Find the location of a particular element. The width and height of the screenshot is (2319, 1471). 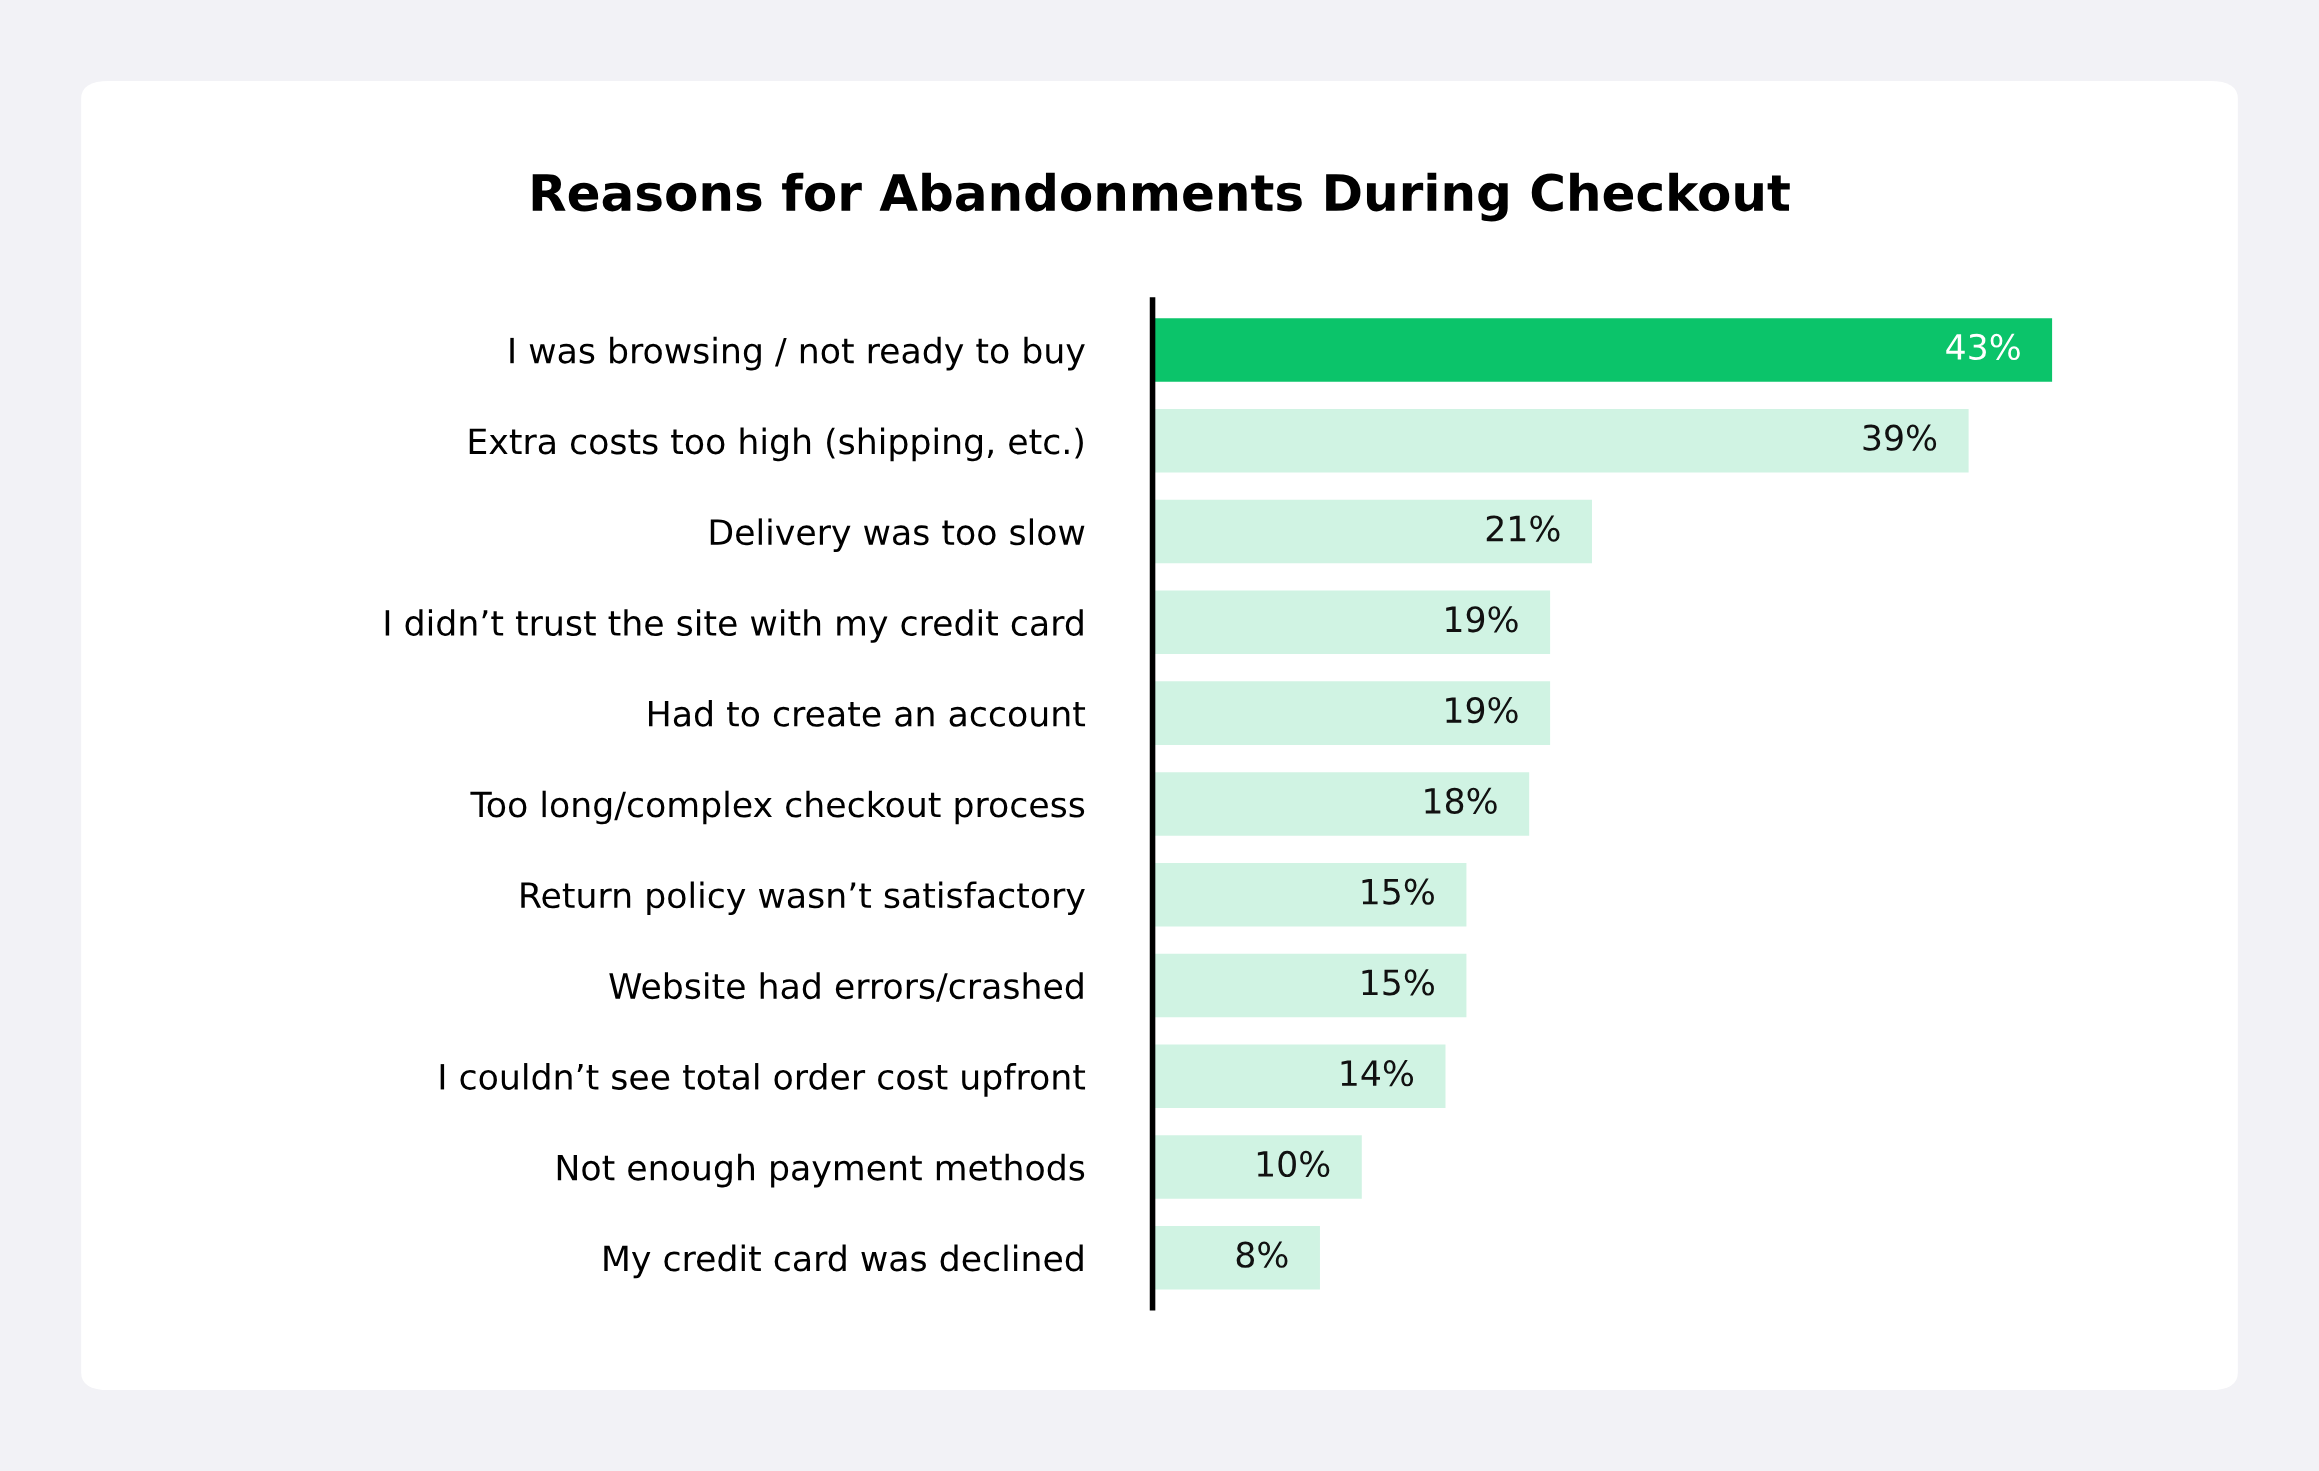

y-tick-label: Website had errors/crashed is located at coordinates (846, 987).